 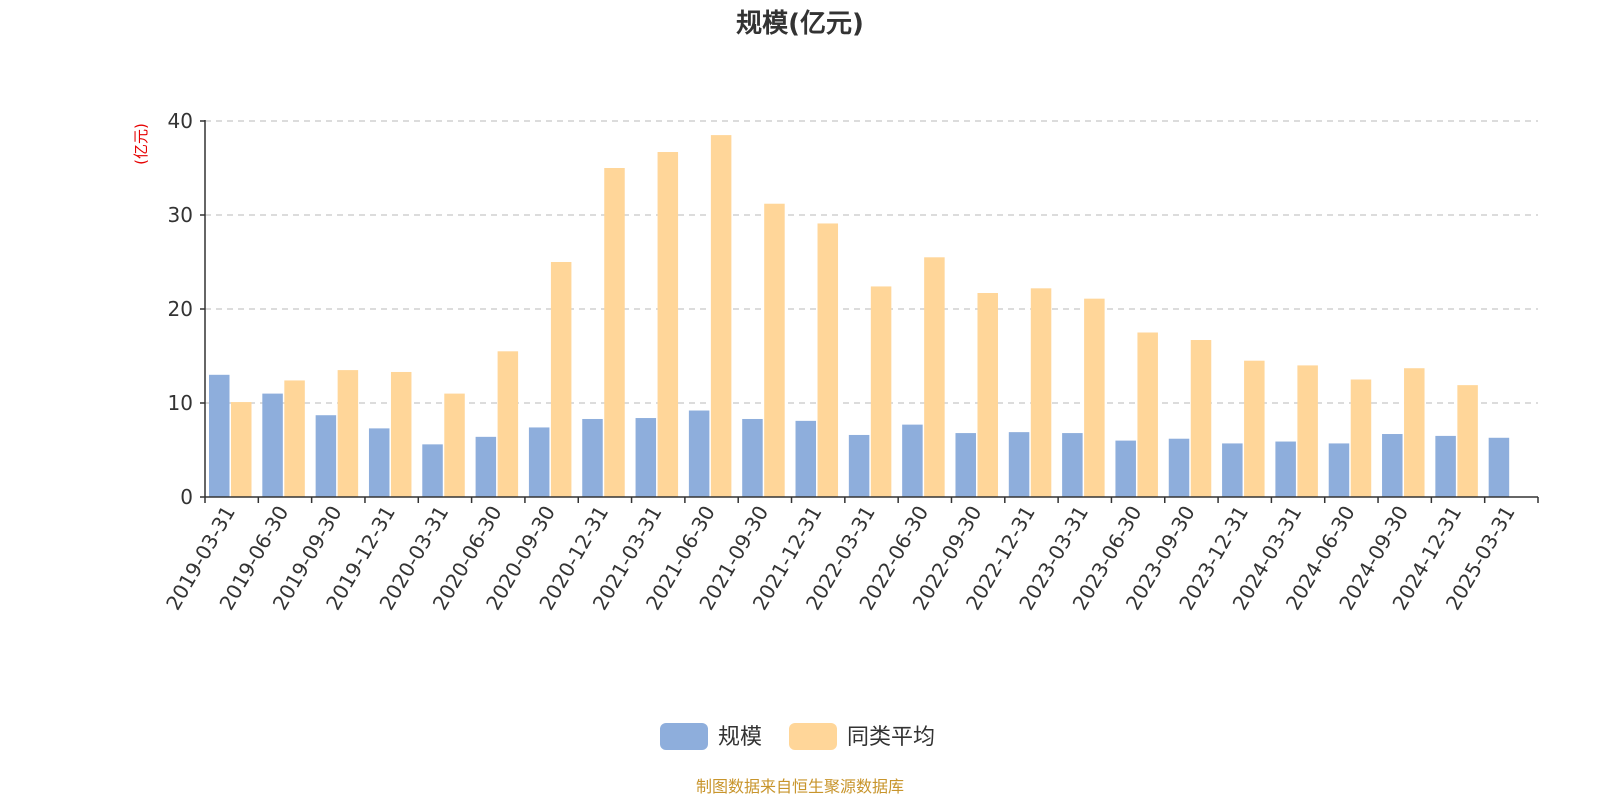 What do you see at coordinates (180, 215) in the screenshot?
I see `y-tick-label: 30` at bounding box center [180, 215].